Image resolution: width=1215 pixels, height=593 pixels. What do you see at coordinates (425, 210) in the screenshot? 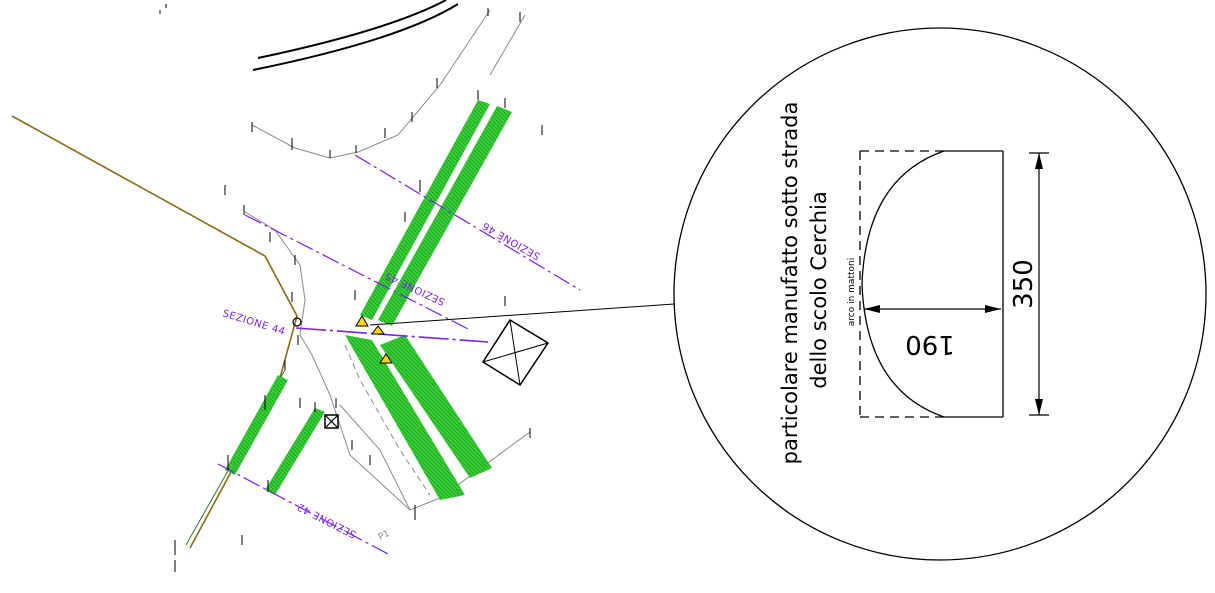
I see `channel-upper-left` at bounding box center [425, 210].